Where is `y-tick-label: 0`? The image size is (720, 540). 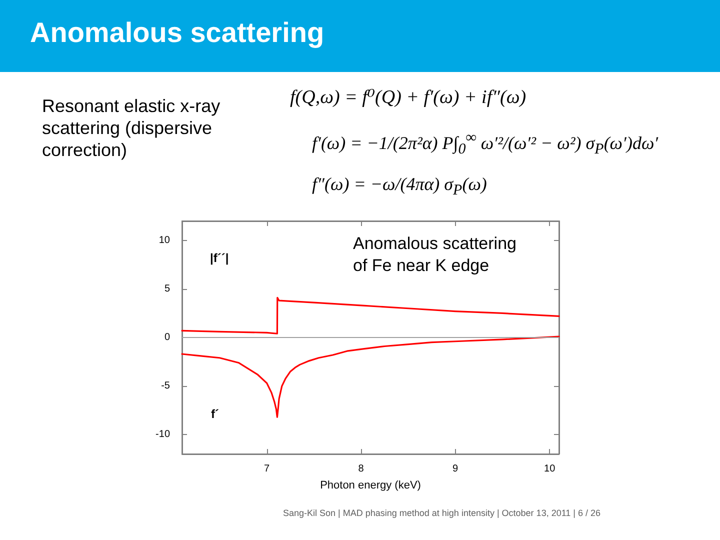
y-tick-label: 0 is located at coordinates (167, 337).